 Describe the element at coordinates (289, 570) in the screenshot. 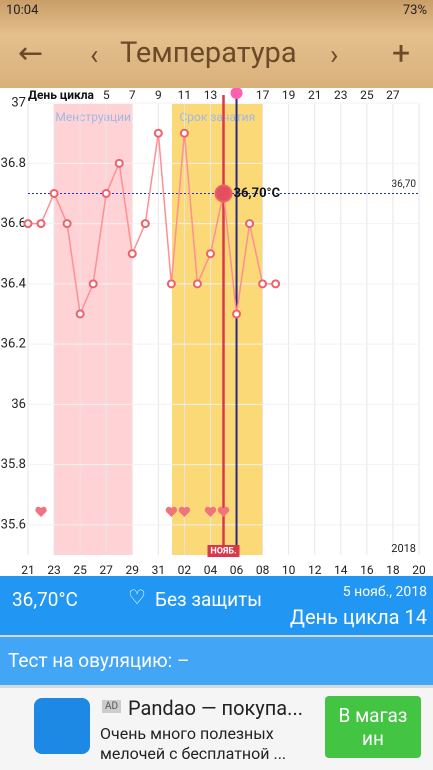

I see `x-tick-label: 10` at that location.